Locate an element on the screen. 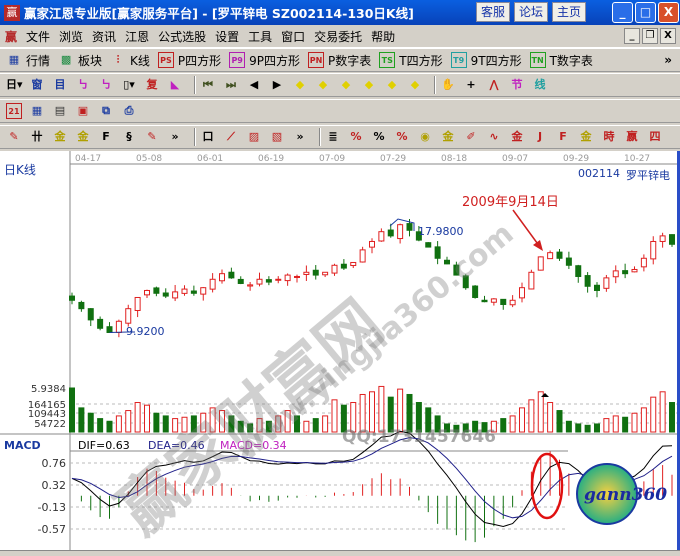 This screenshot has height=556, width=680. toolbar-button-pen2: ✎ is located at coordinates (154, 137).